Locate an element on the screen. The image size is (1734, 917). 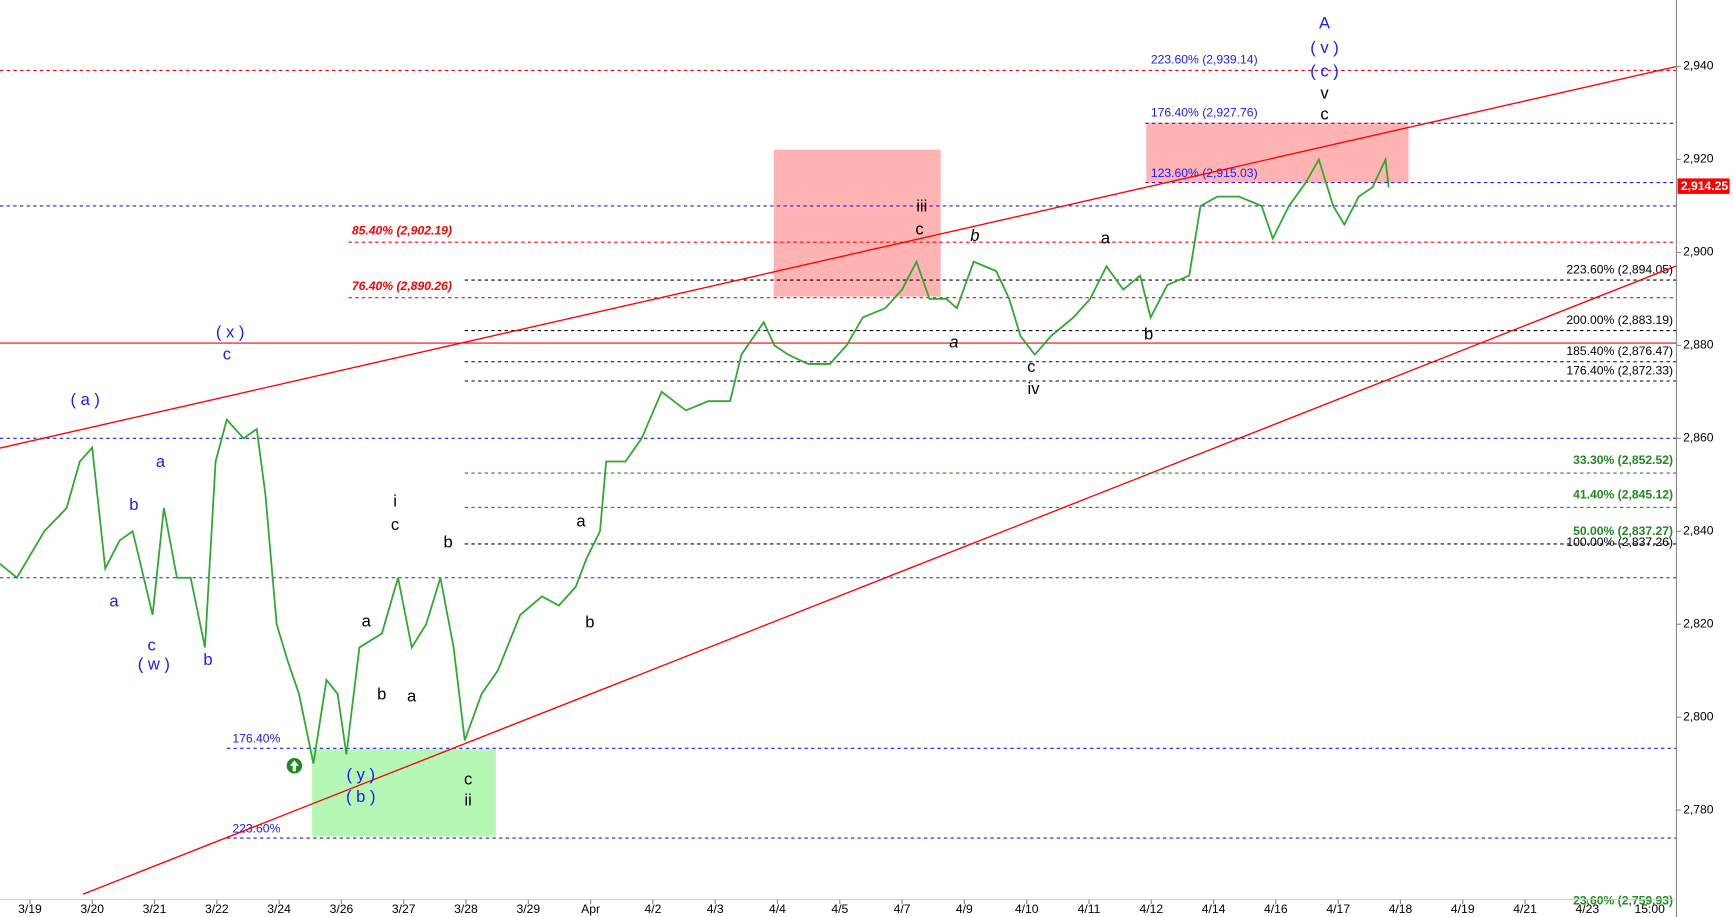
x-tick-label: 3/29 is located at coordinates (528, 909).